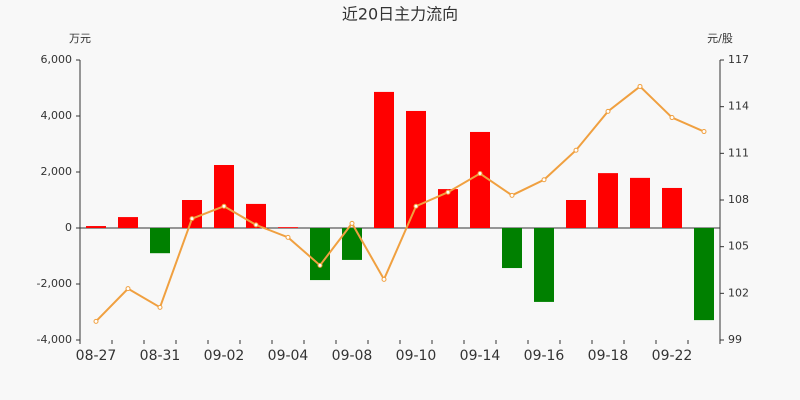 This screenshot has height=400, width=800. Describe the element at coordinates (54, 339) in the screenshot. I see `y-tick-label: -4,000` at that location.